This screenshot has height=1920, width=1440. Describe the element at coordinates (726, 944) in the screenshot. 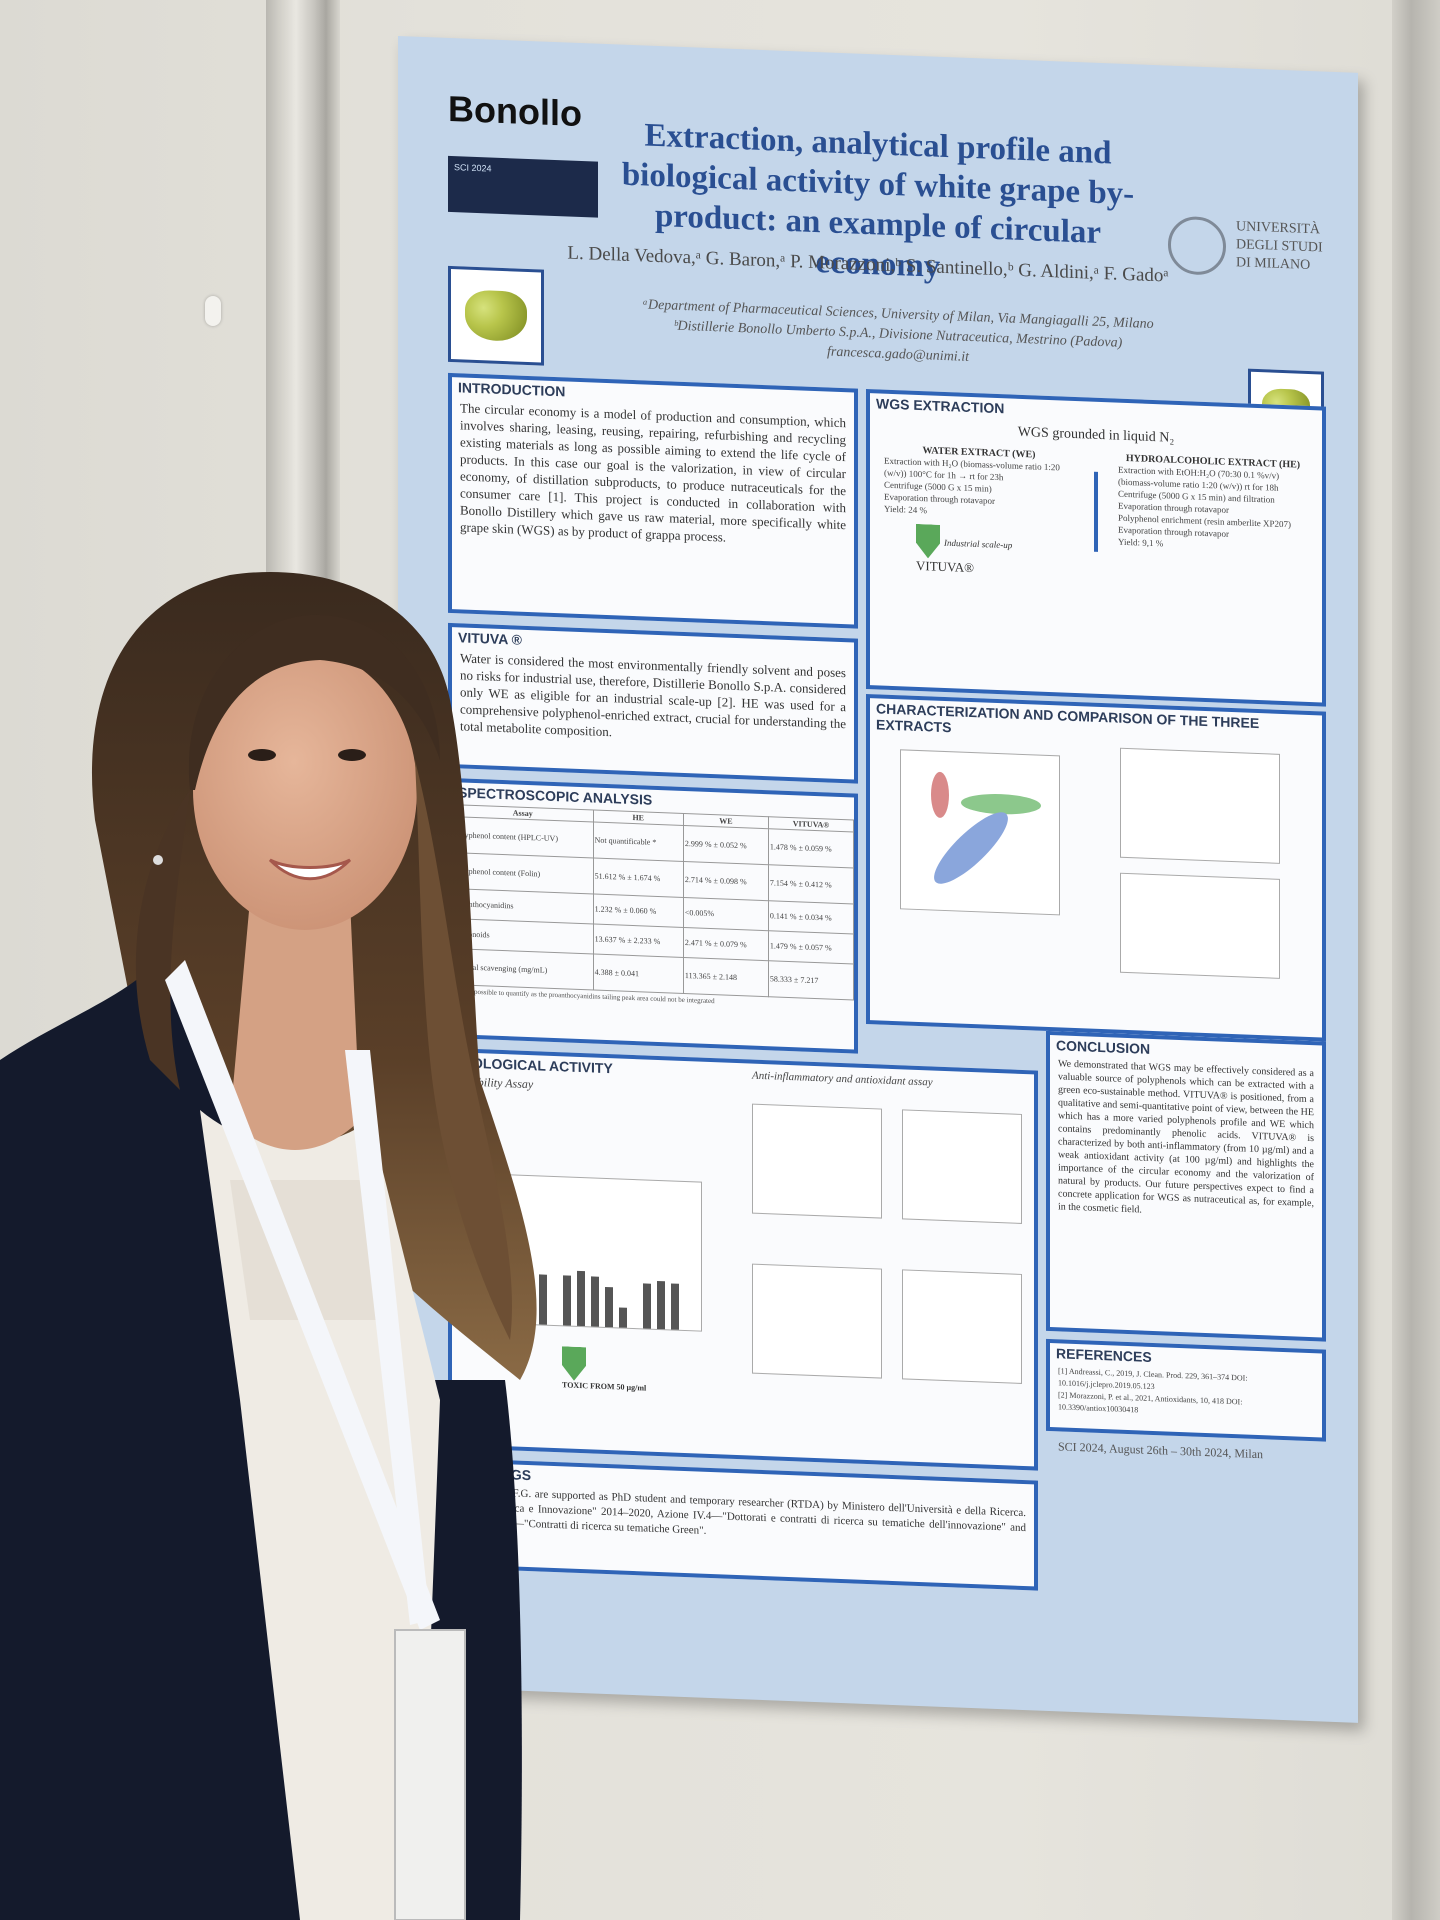

I see `table-cell: 2.471 % ± 0.079 %` at that location.